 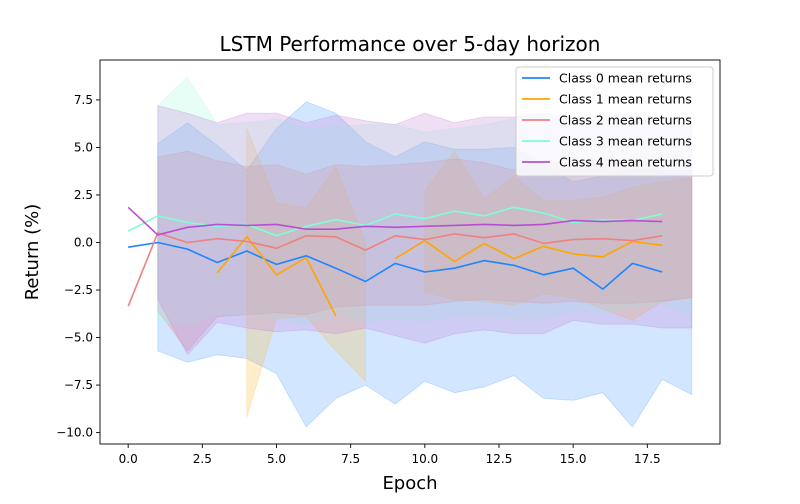 What do you see at coordinates (573, 459) in the screenshot?
I see `x-tick-label: 15.0` at bounding box center [573, 459].